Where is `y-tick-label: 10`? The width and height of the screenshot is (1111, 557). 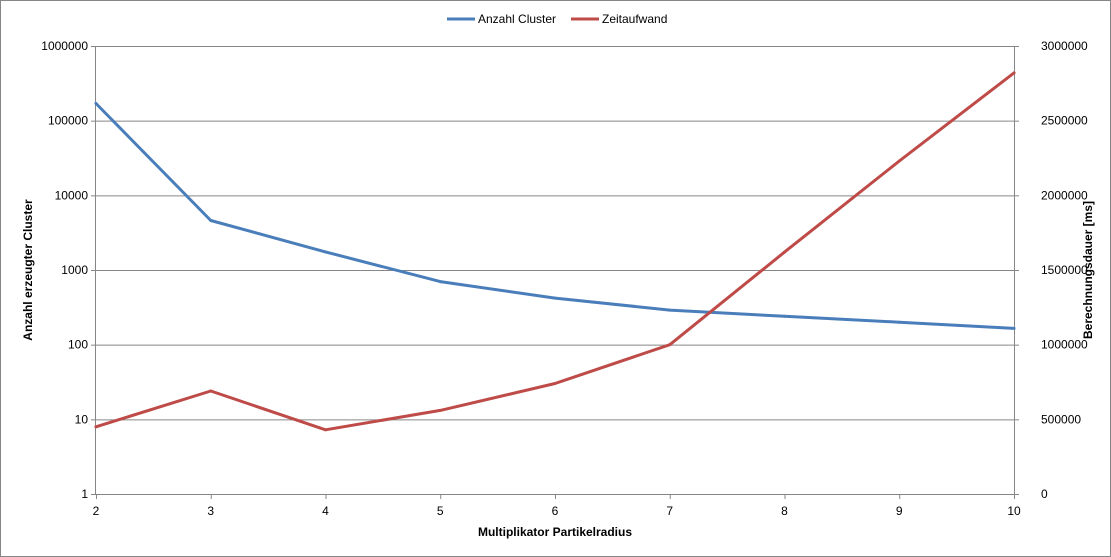 y-tick-label: 10 is located at coordinates (82, 419).